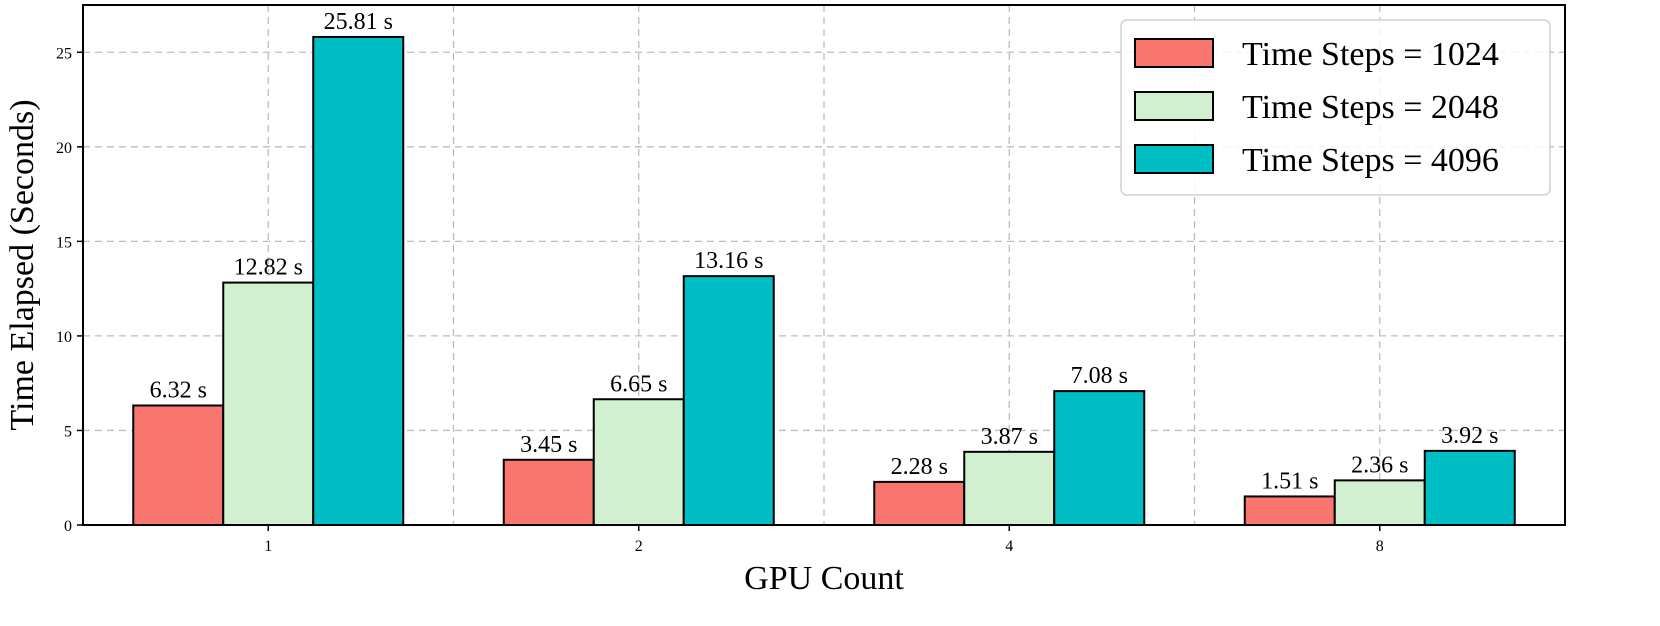 This screenshot has height=626, width=1660. Describe the element at coordinates (64, 148) in the screenshot. I see `y-tick-label: 20` at that location.